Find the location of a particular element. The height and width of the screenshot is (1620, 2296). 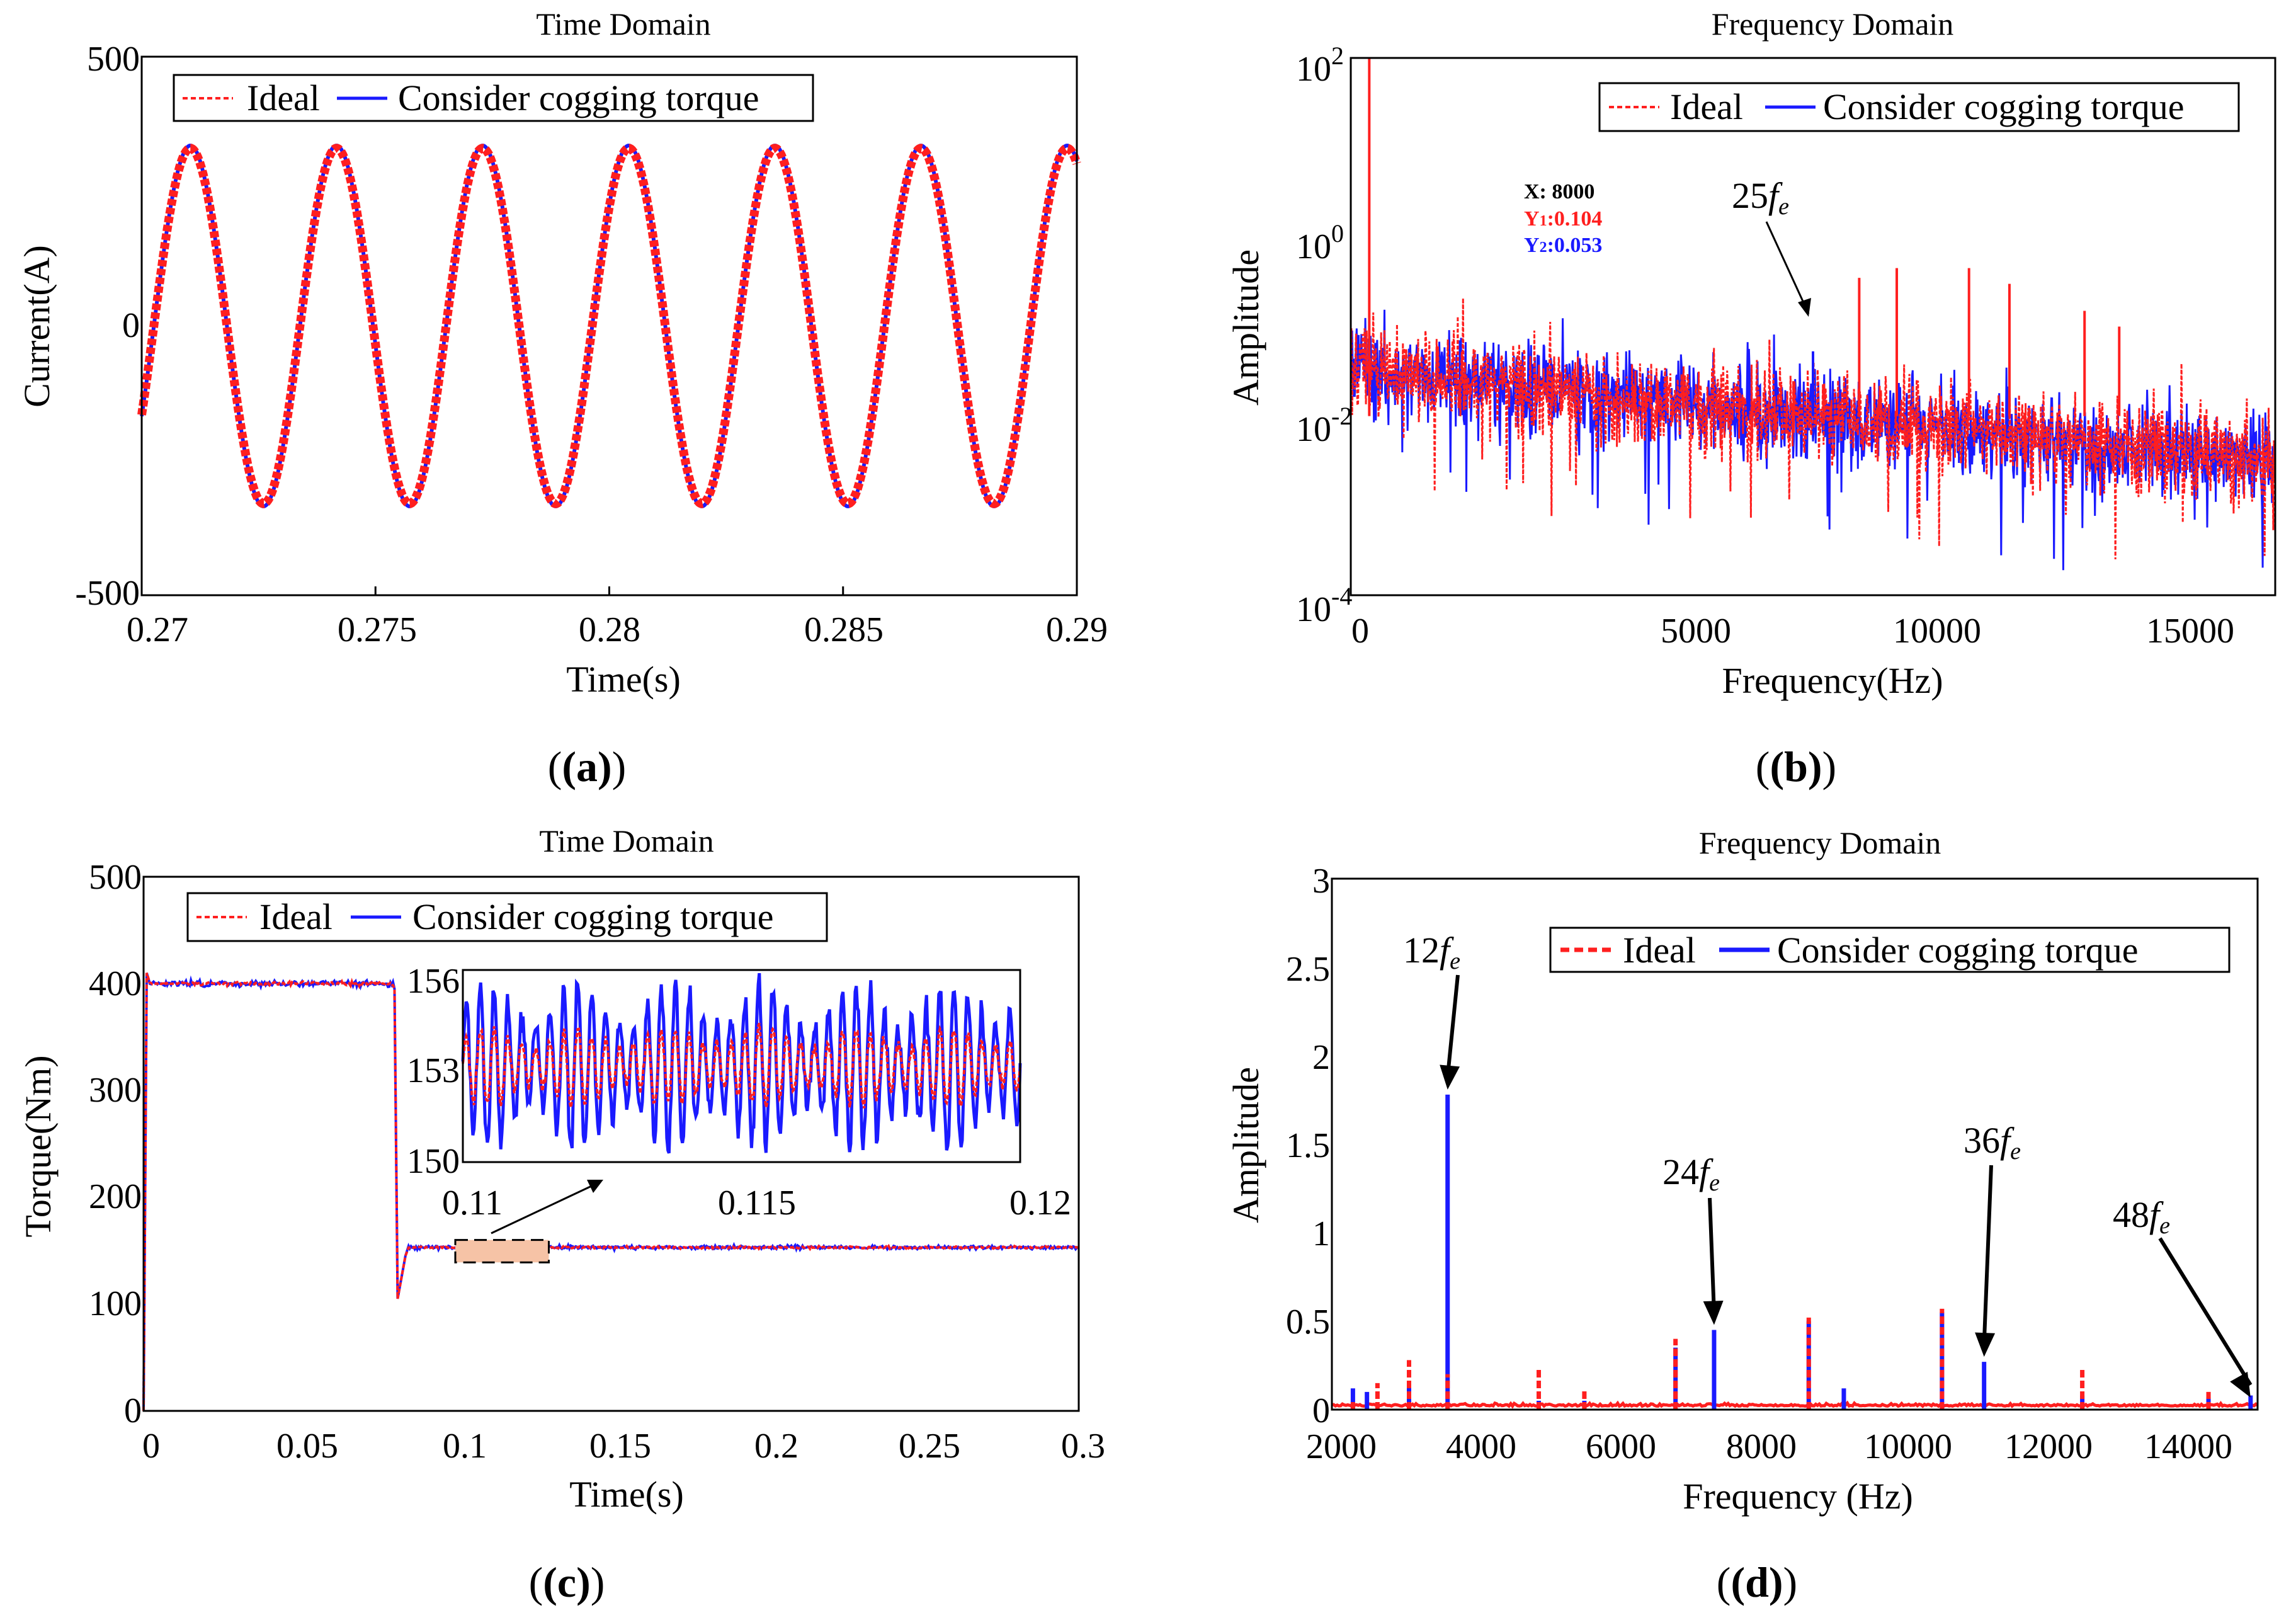

panel-c-series-ideal is located at coordinates (611, 1192).